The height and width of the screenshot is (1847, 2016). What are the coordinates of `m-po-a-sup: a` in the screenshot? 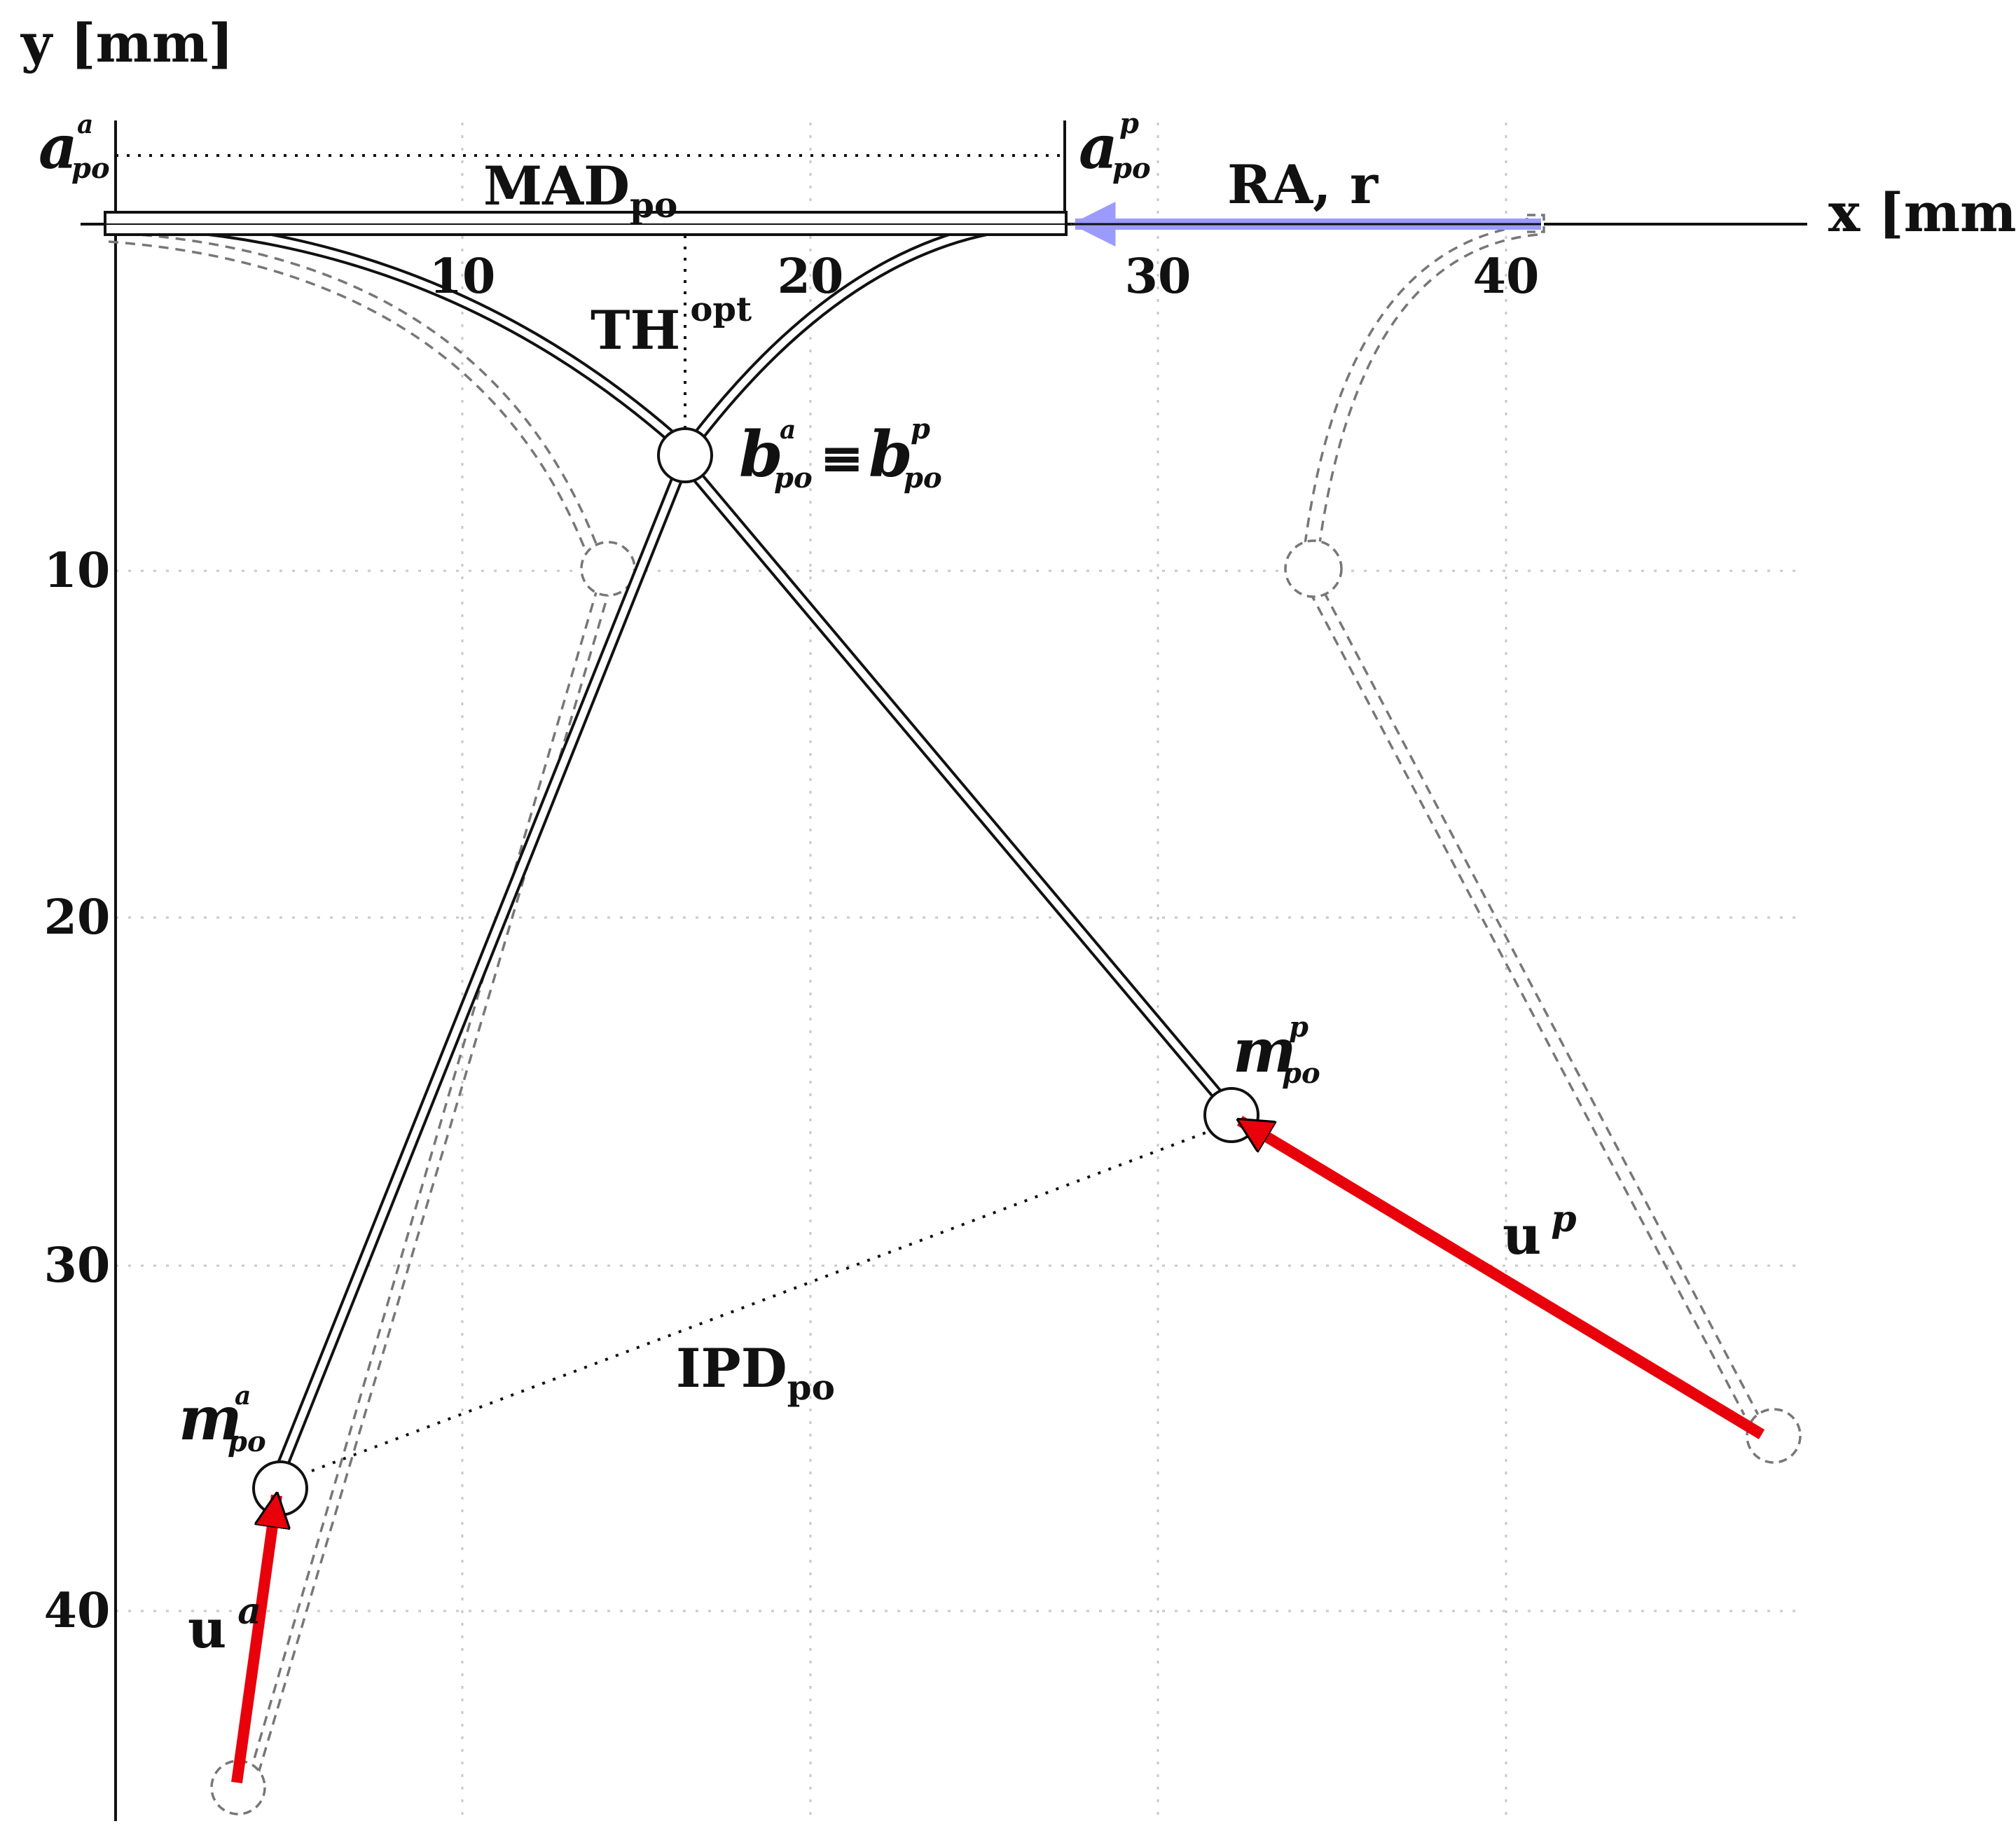 It's located at (243, 1396).